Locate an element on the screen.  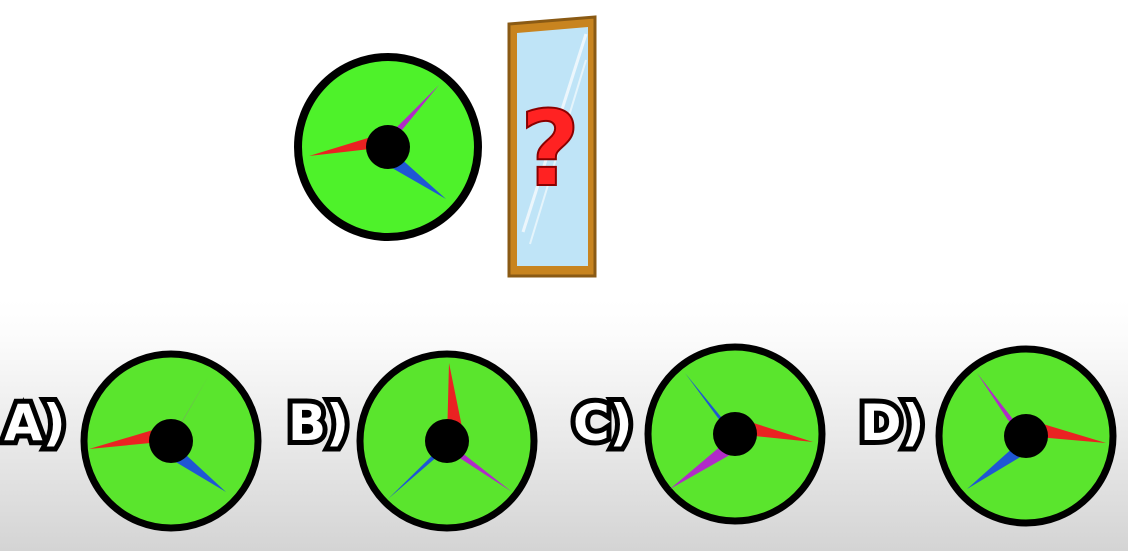
option-d-dial is located at coordinates (1026, 436).